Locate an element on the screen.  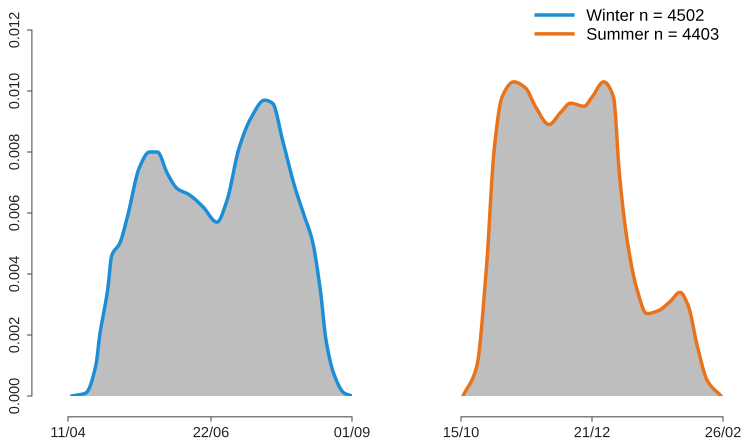
y-tick-label: 0.006 is located at coordinates (14, 213).